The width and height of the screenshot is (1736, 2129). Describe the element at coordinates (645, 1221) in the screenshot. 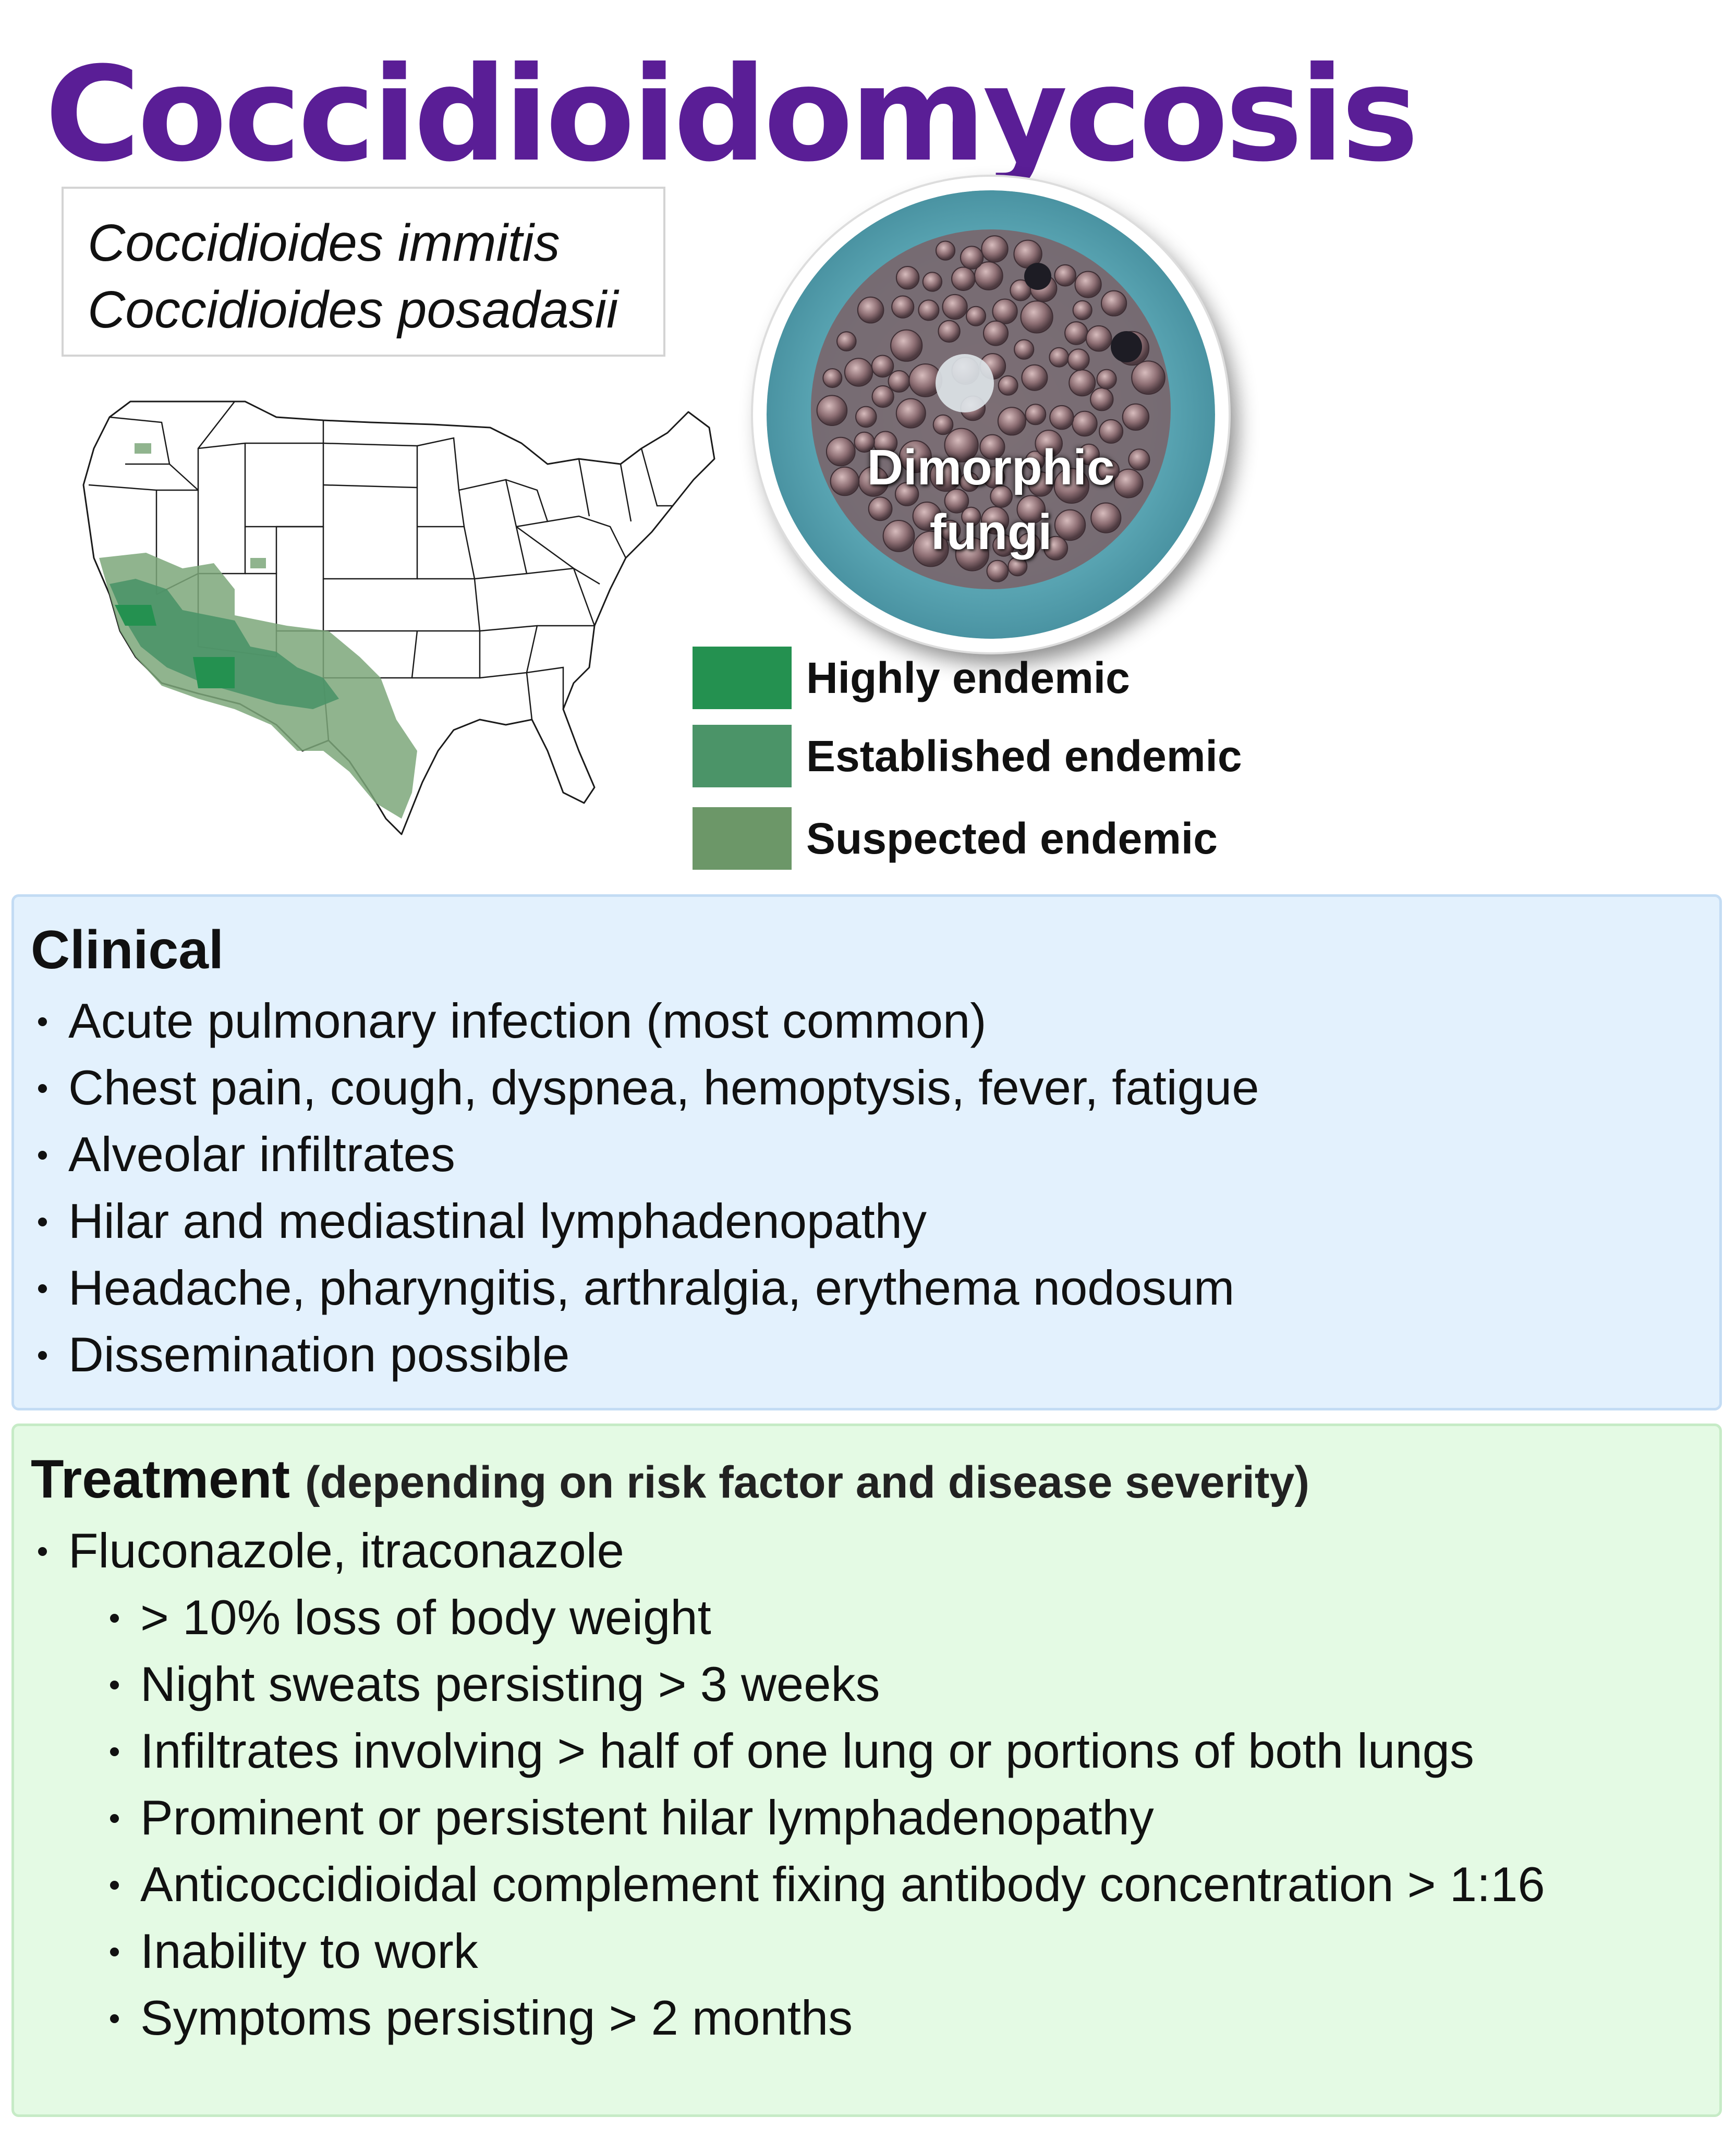

I see `list-item: Hilar and mediastinal lymphadenopathy` at that location.